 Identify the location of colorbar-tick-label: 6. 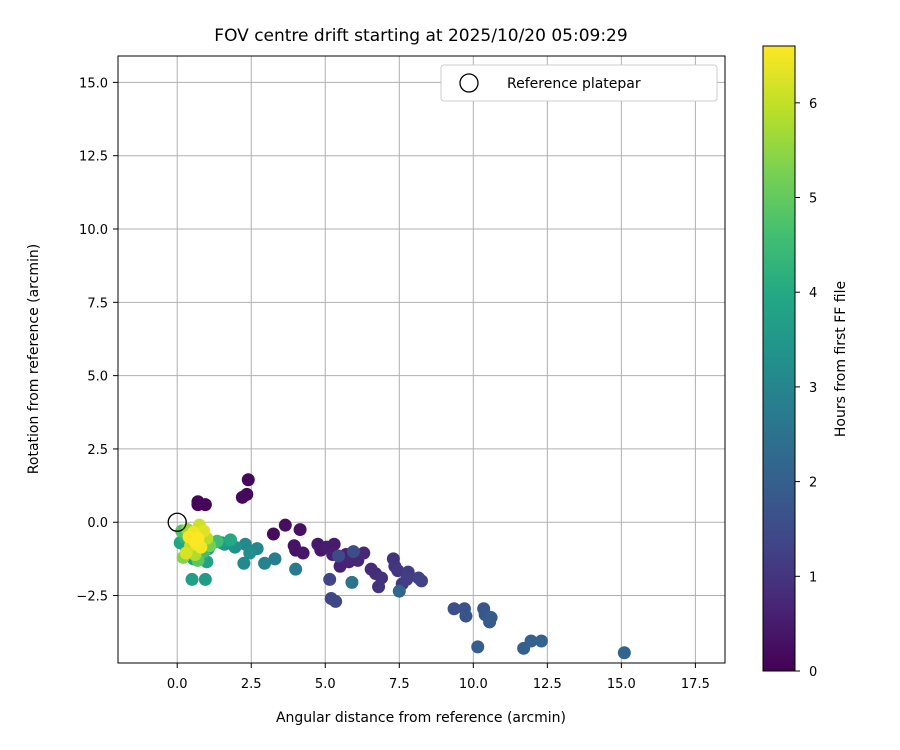
(813, 104).